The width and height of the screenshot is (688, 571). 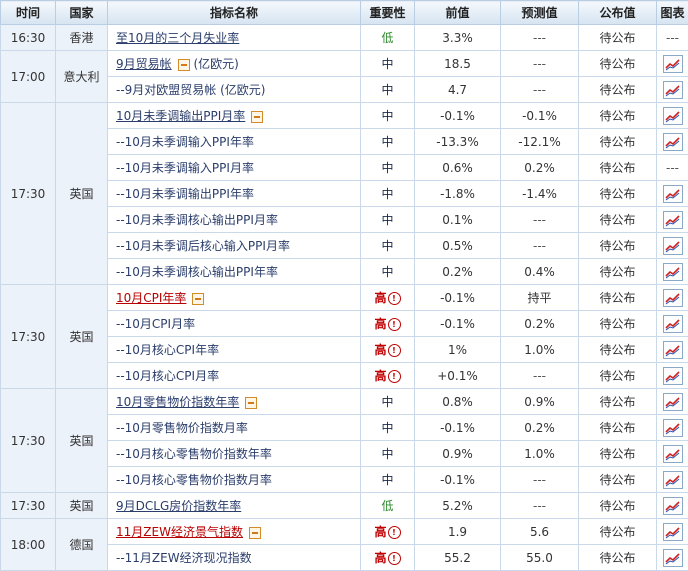 I want to click on col-header-time: 时间, so click(x=28, y=13).